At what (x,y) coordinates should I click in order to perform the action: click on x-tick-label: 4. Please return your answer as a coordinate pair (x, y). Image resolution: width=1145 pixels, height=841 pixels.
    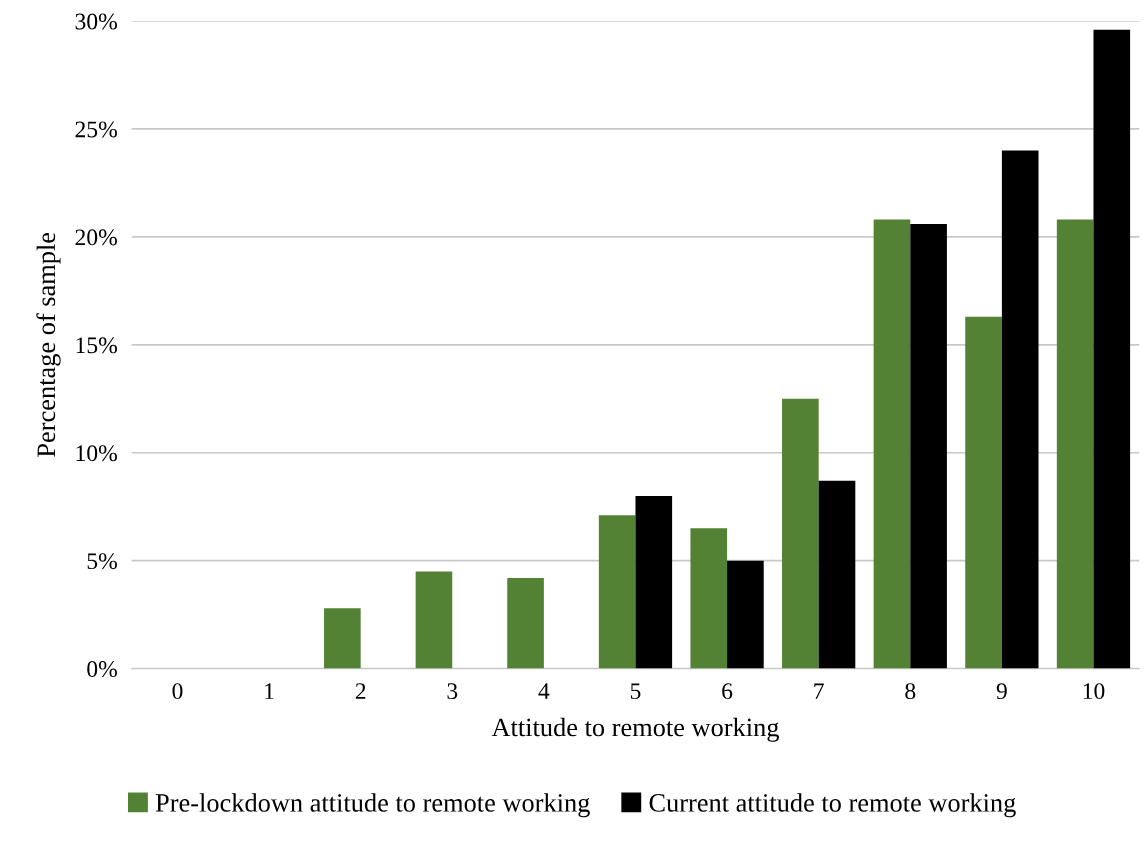
    Looking at the image, I should click on (544, 691).